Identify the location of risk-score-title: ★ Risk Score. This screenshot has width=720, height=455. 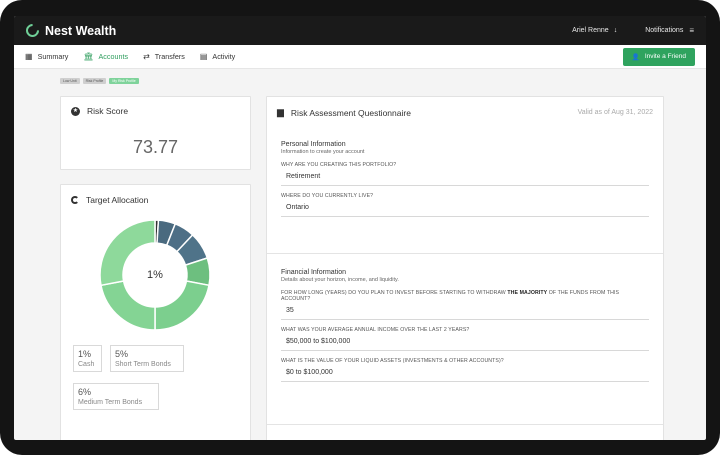
(99, 111).